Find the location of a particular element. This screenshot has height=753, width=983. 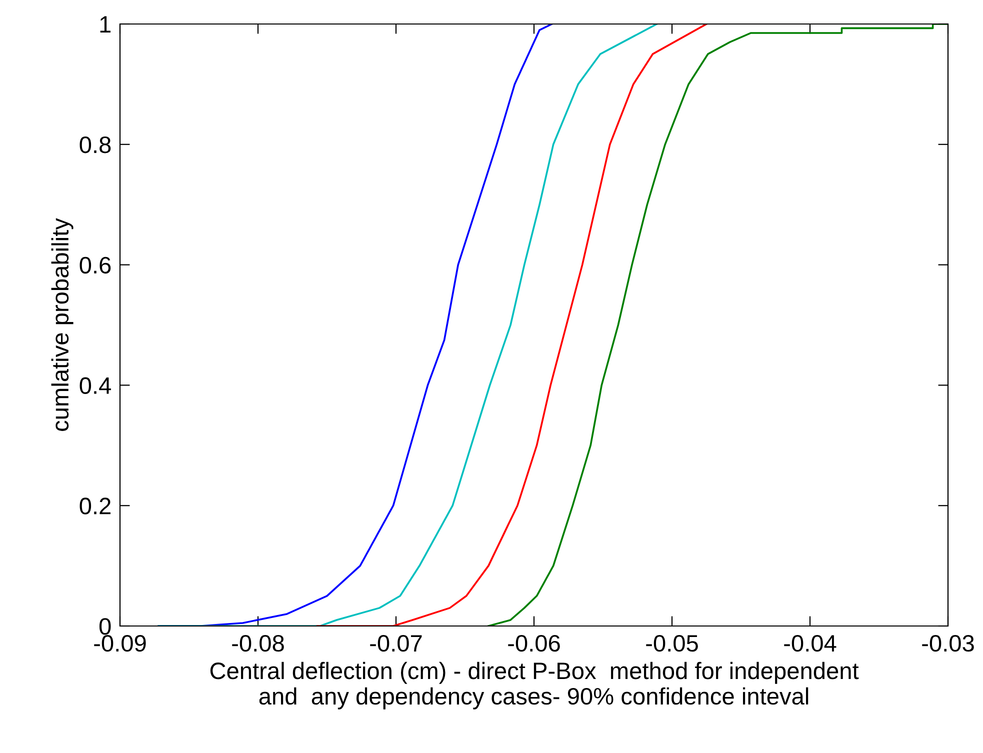

x-axis-title: Central deflection (cm) - direct P-Box method for independent and any dependency cases- 90% confidence inteval is located at coordinates (534, 686).